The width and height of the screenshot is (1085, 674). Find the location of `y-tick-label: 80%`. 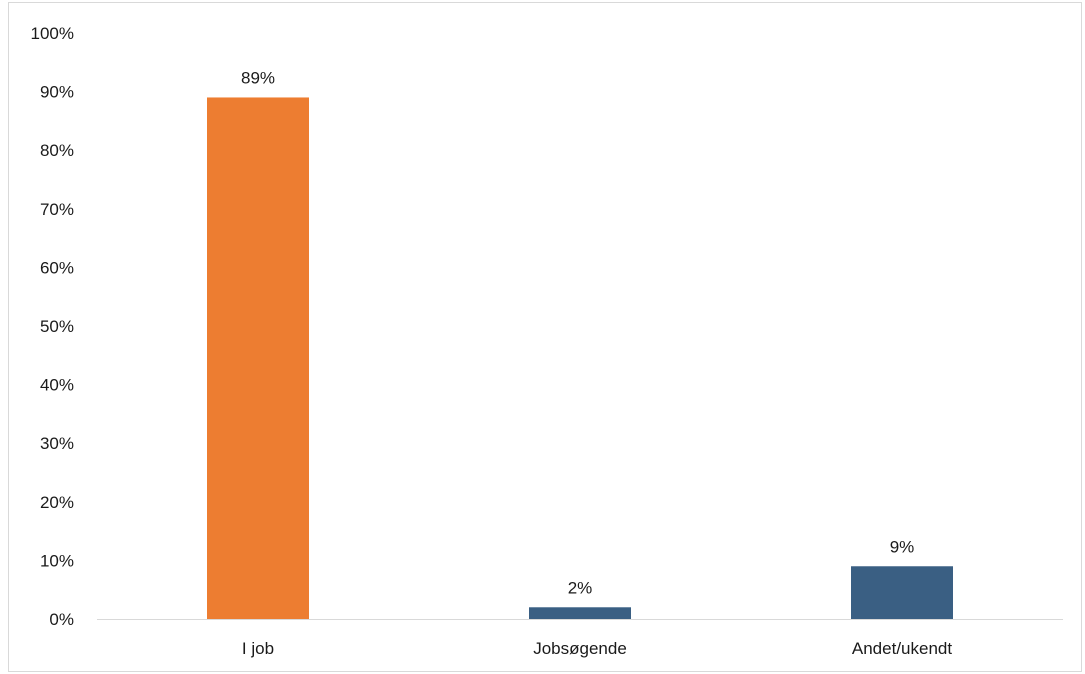

y-tick-label: 80% is located at coordinates (57, 150).